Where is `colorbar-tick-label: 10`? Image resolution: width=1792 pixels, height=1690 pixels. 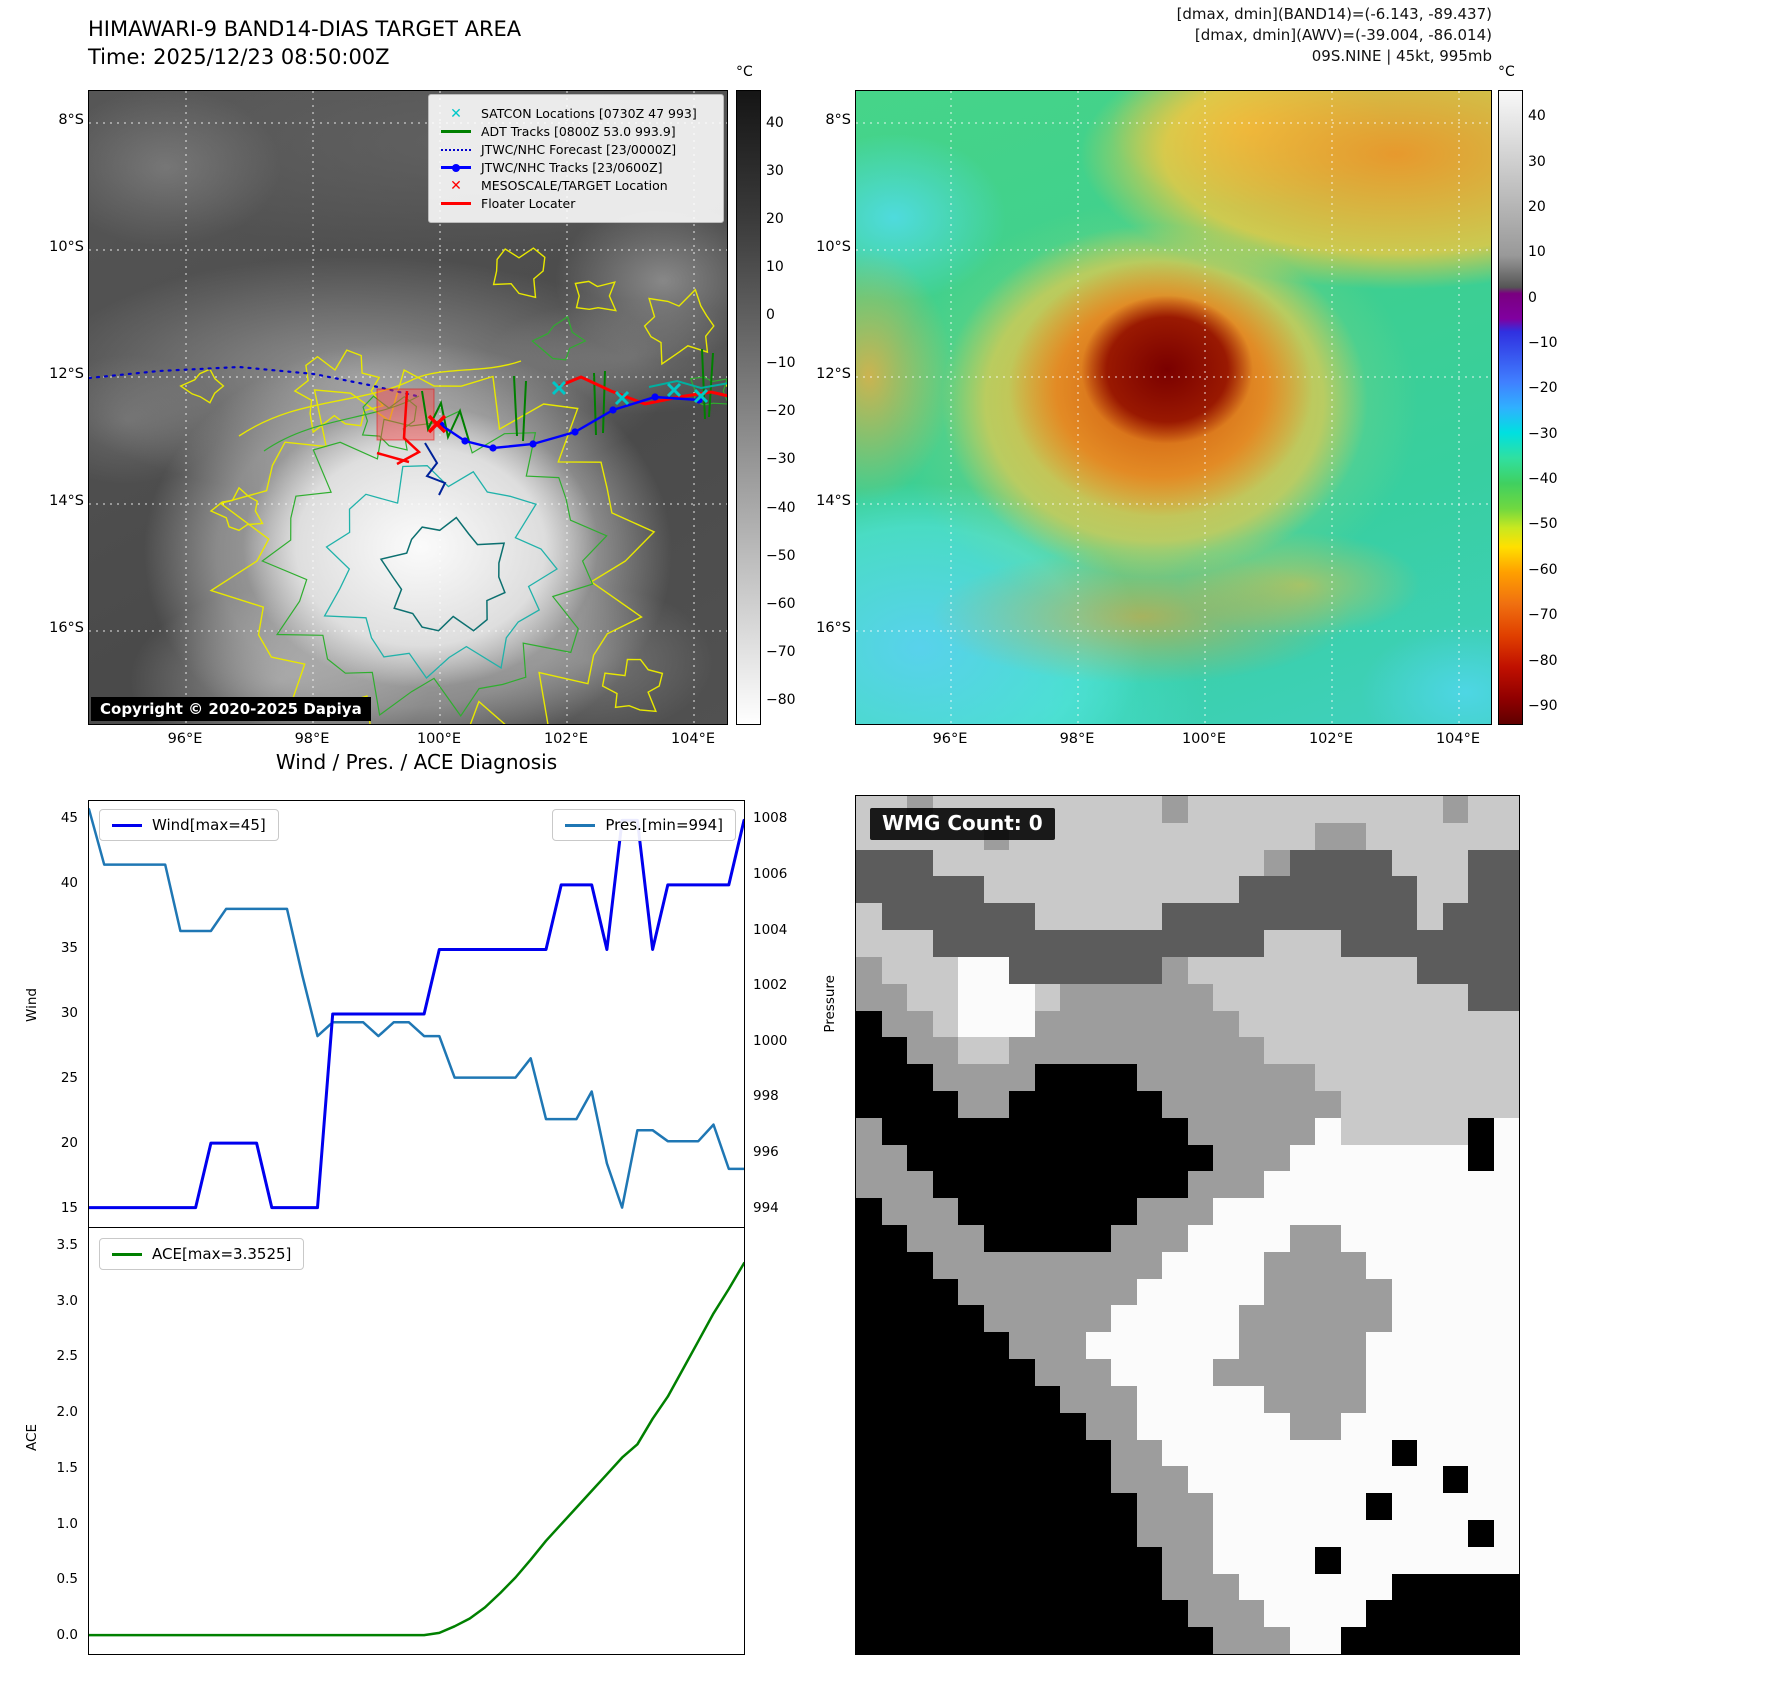 colorbar-tick-label: 10 is located at coordinates (775, 266).